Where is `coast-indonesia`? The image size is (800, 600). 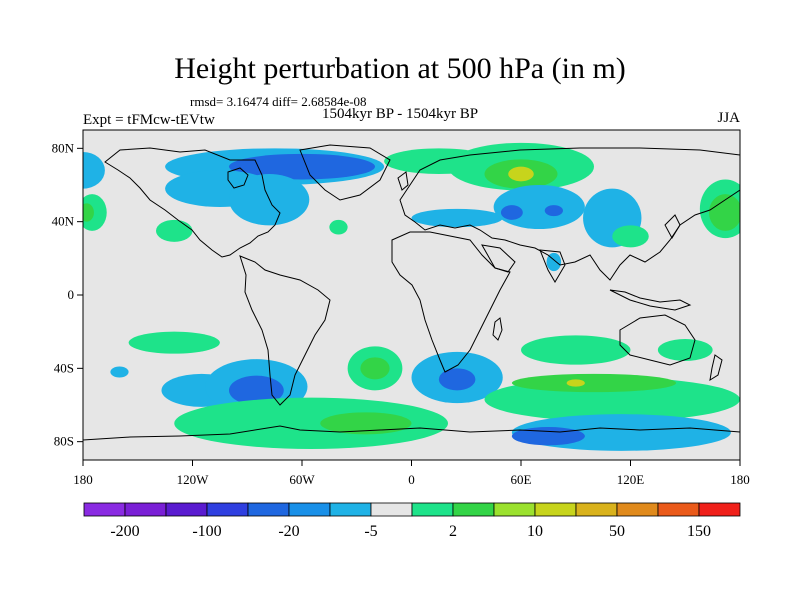
coast-indonesia is located at coordinates (650, 300).